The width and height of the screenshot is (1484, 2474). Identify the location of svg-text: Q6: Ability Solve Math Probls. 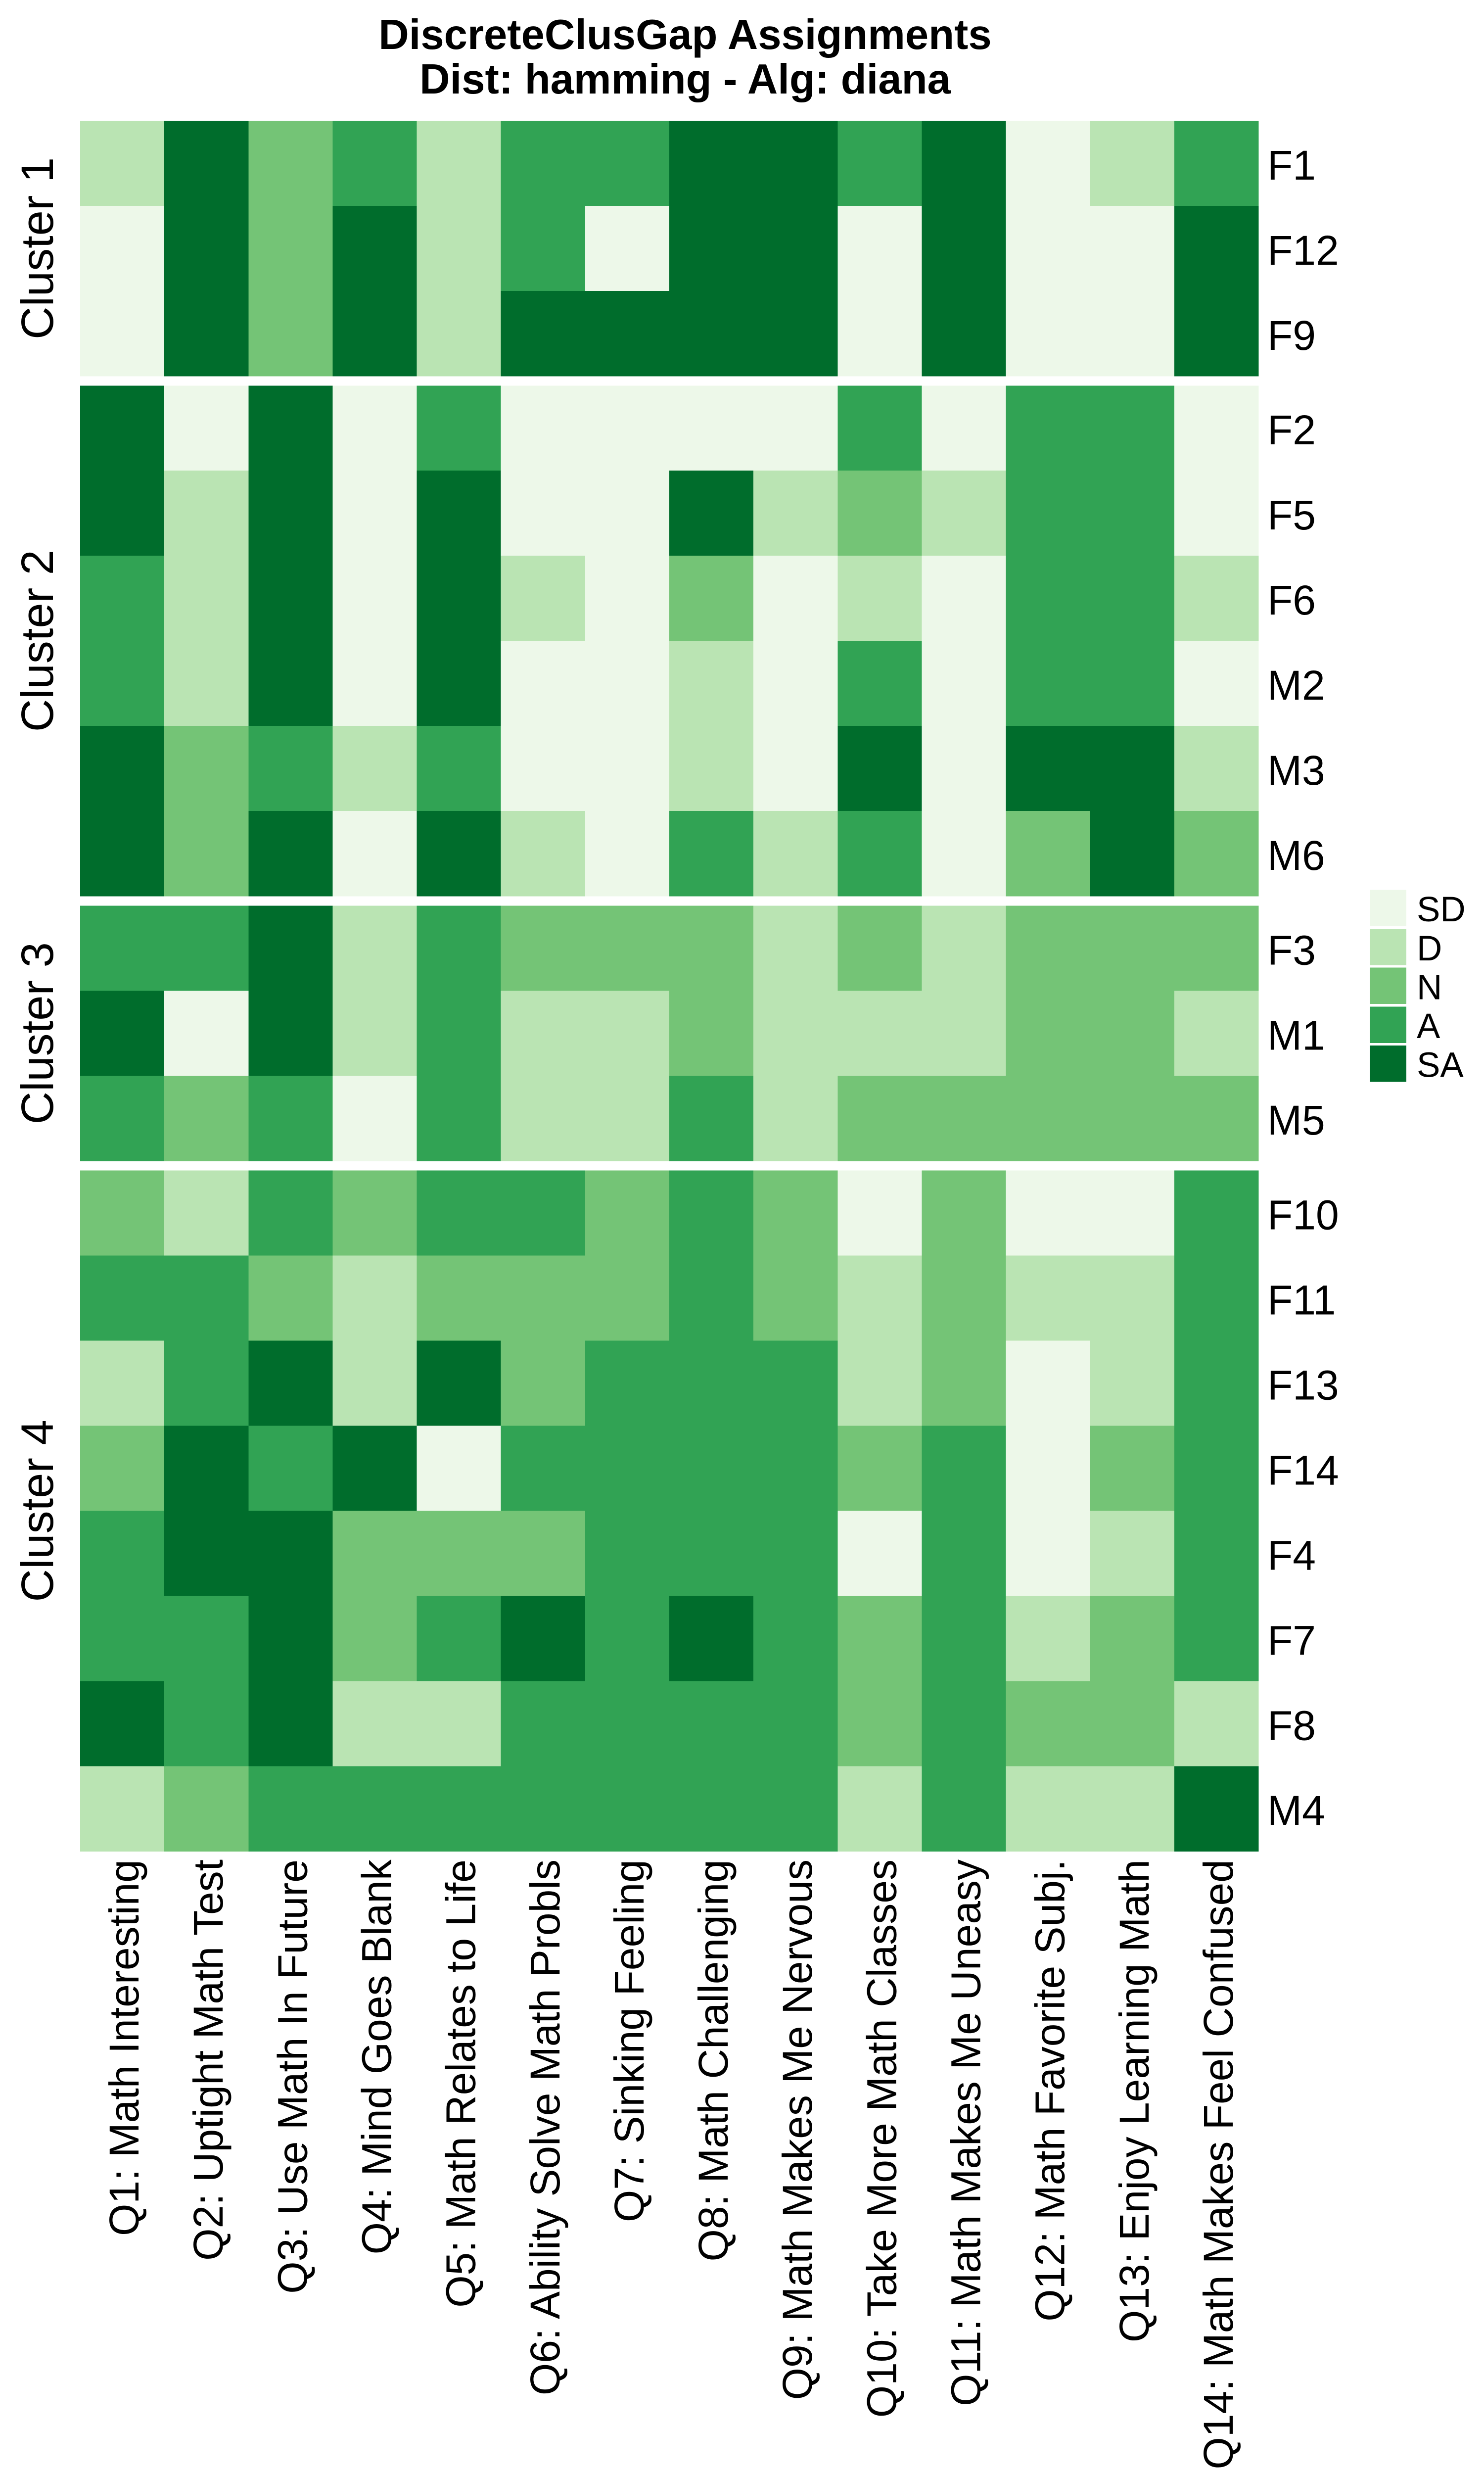
(545, 2127).